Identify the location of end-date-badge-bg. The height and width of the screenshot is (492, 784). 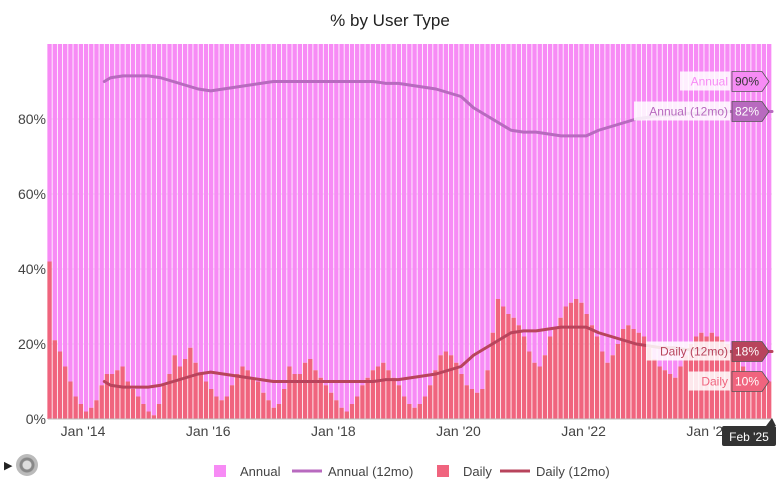
(749, 436).